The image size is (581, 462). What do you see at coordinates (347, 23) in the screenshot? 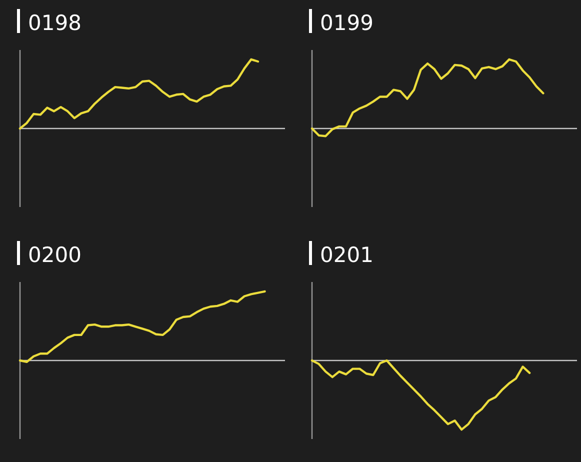
I see `chart-title: 0199` at bounding box center [347, 23].